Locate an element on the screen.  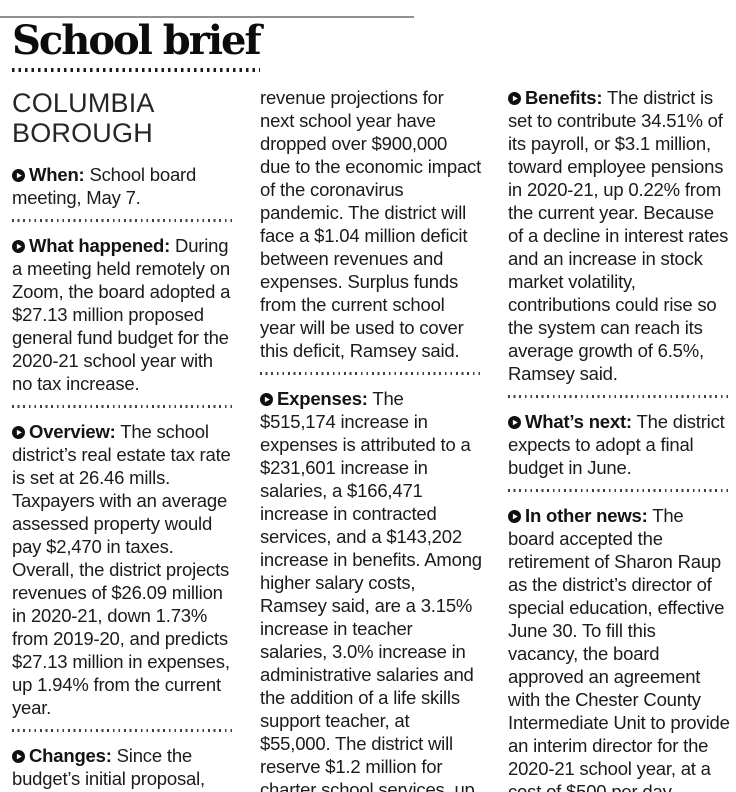
top-rule is located at coordinates (207, 17).